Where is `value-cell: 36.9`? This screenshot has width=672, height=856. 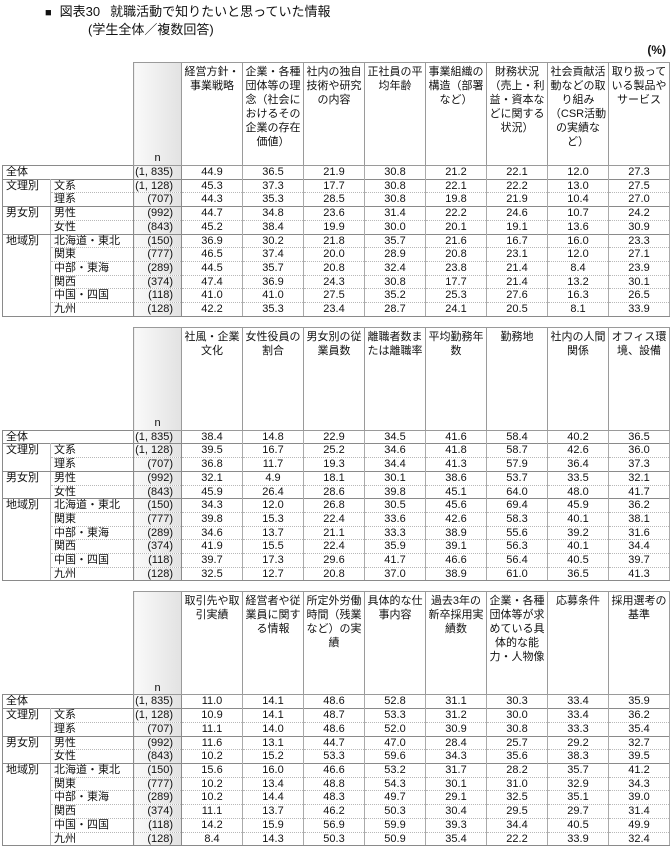 value-cell: 36.9 is located at coordinates (273, 281).